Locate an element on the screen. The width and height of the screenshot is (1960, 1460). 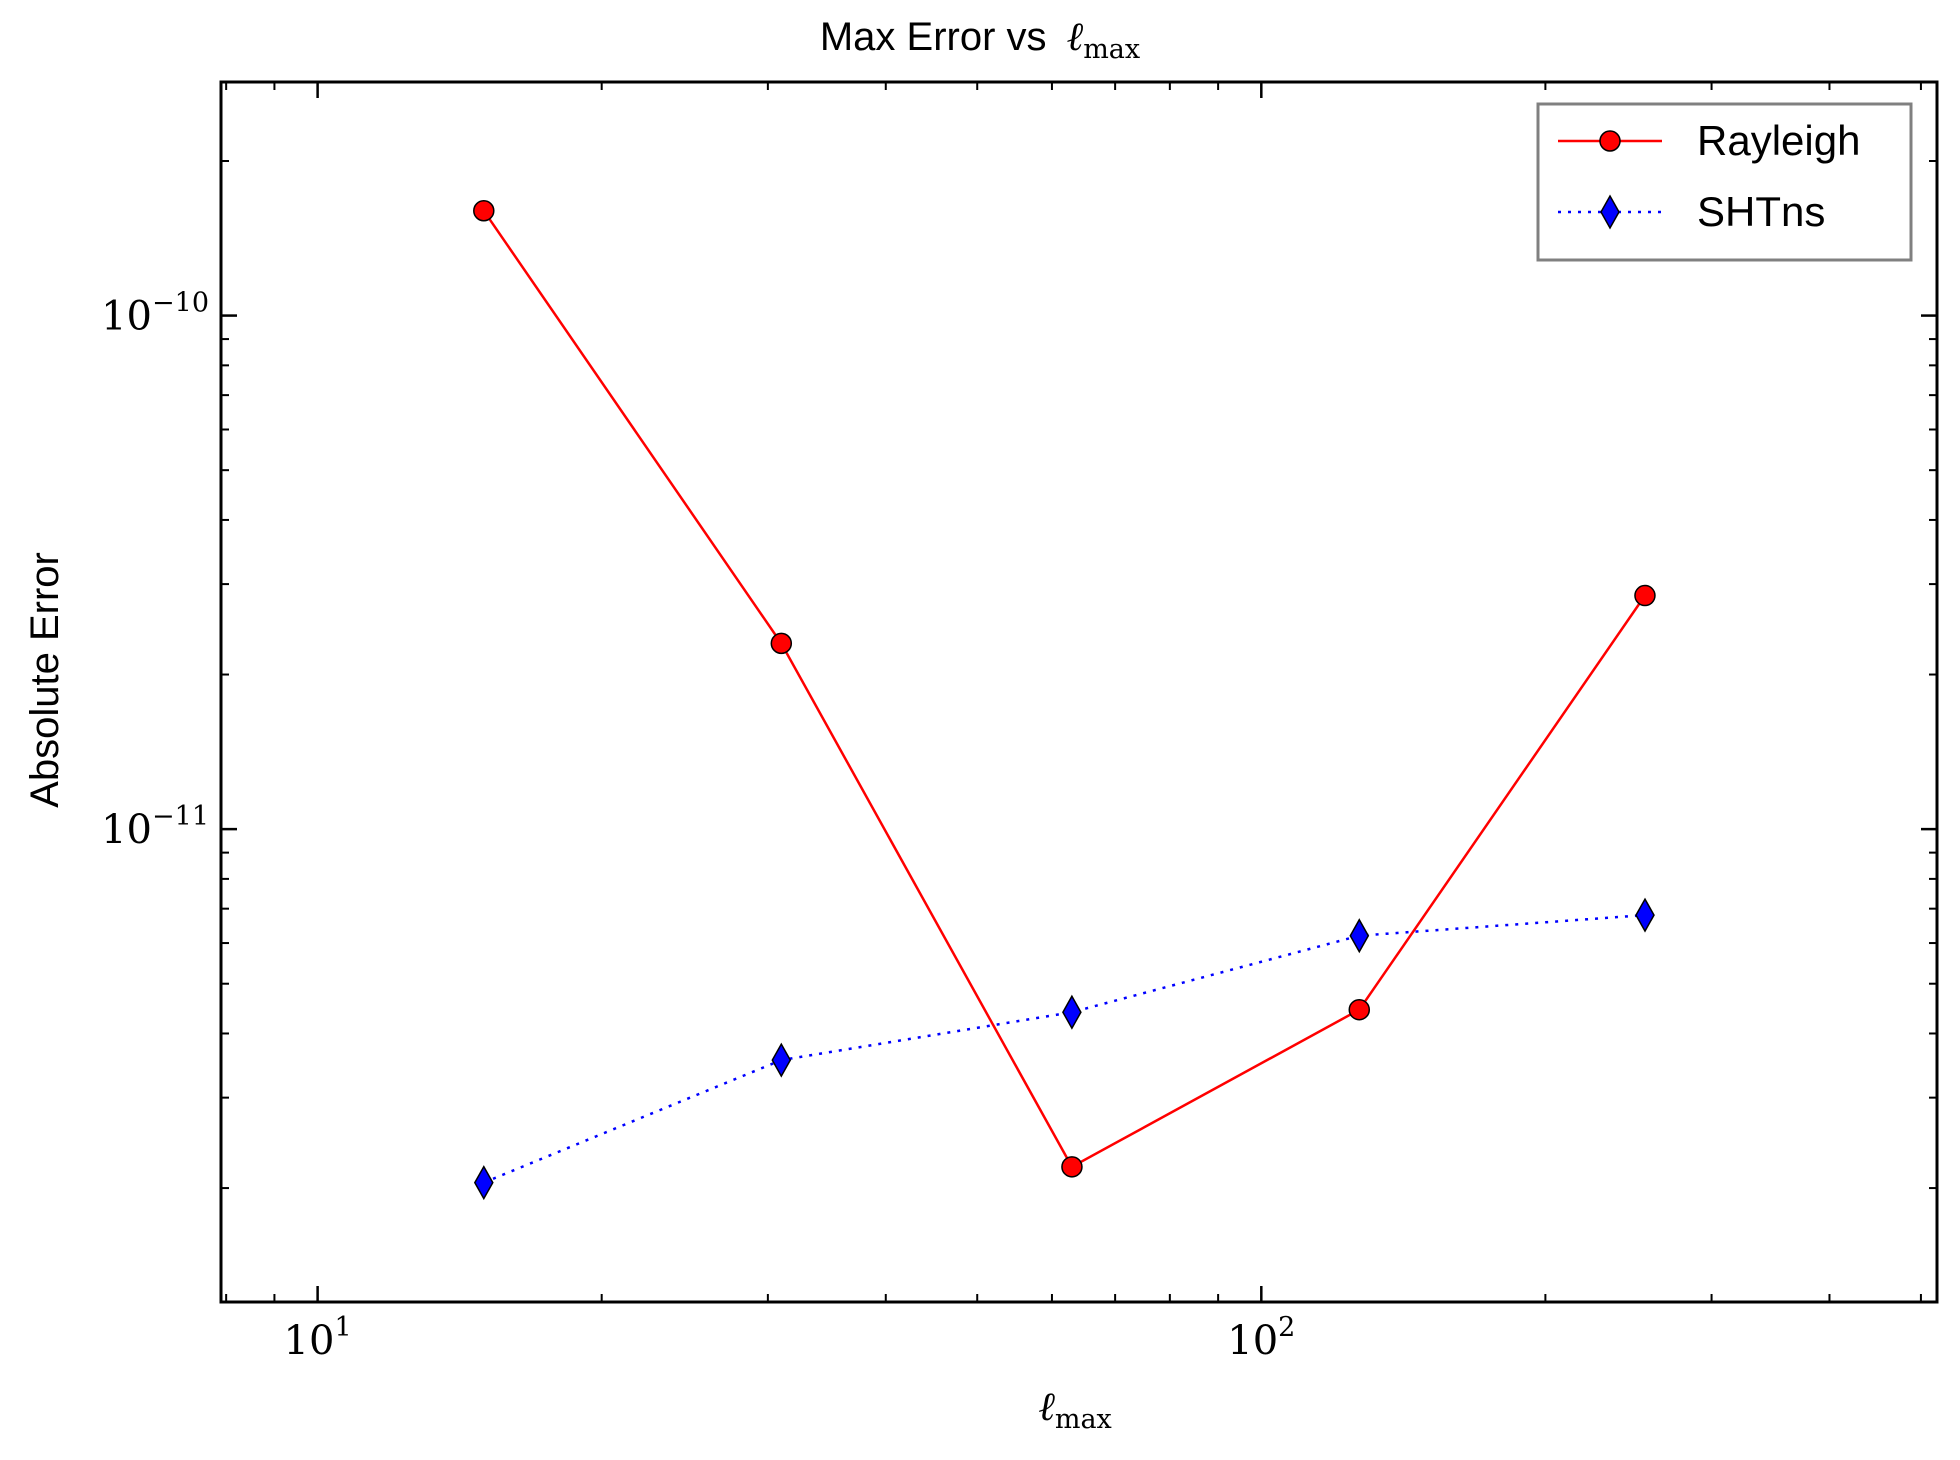
x-axis-label: ℓmax is located at coordinates (1075, 1409).